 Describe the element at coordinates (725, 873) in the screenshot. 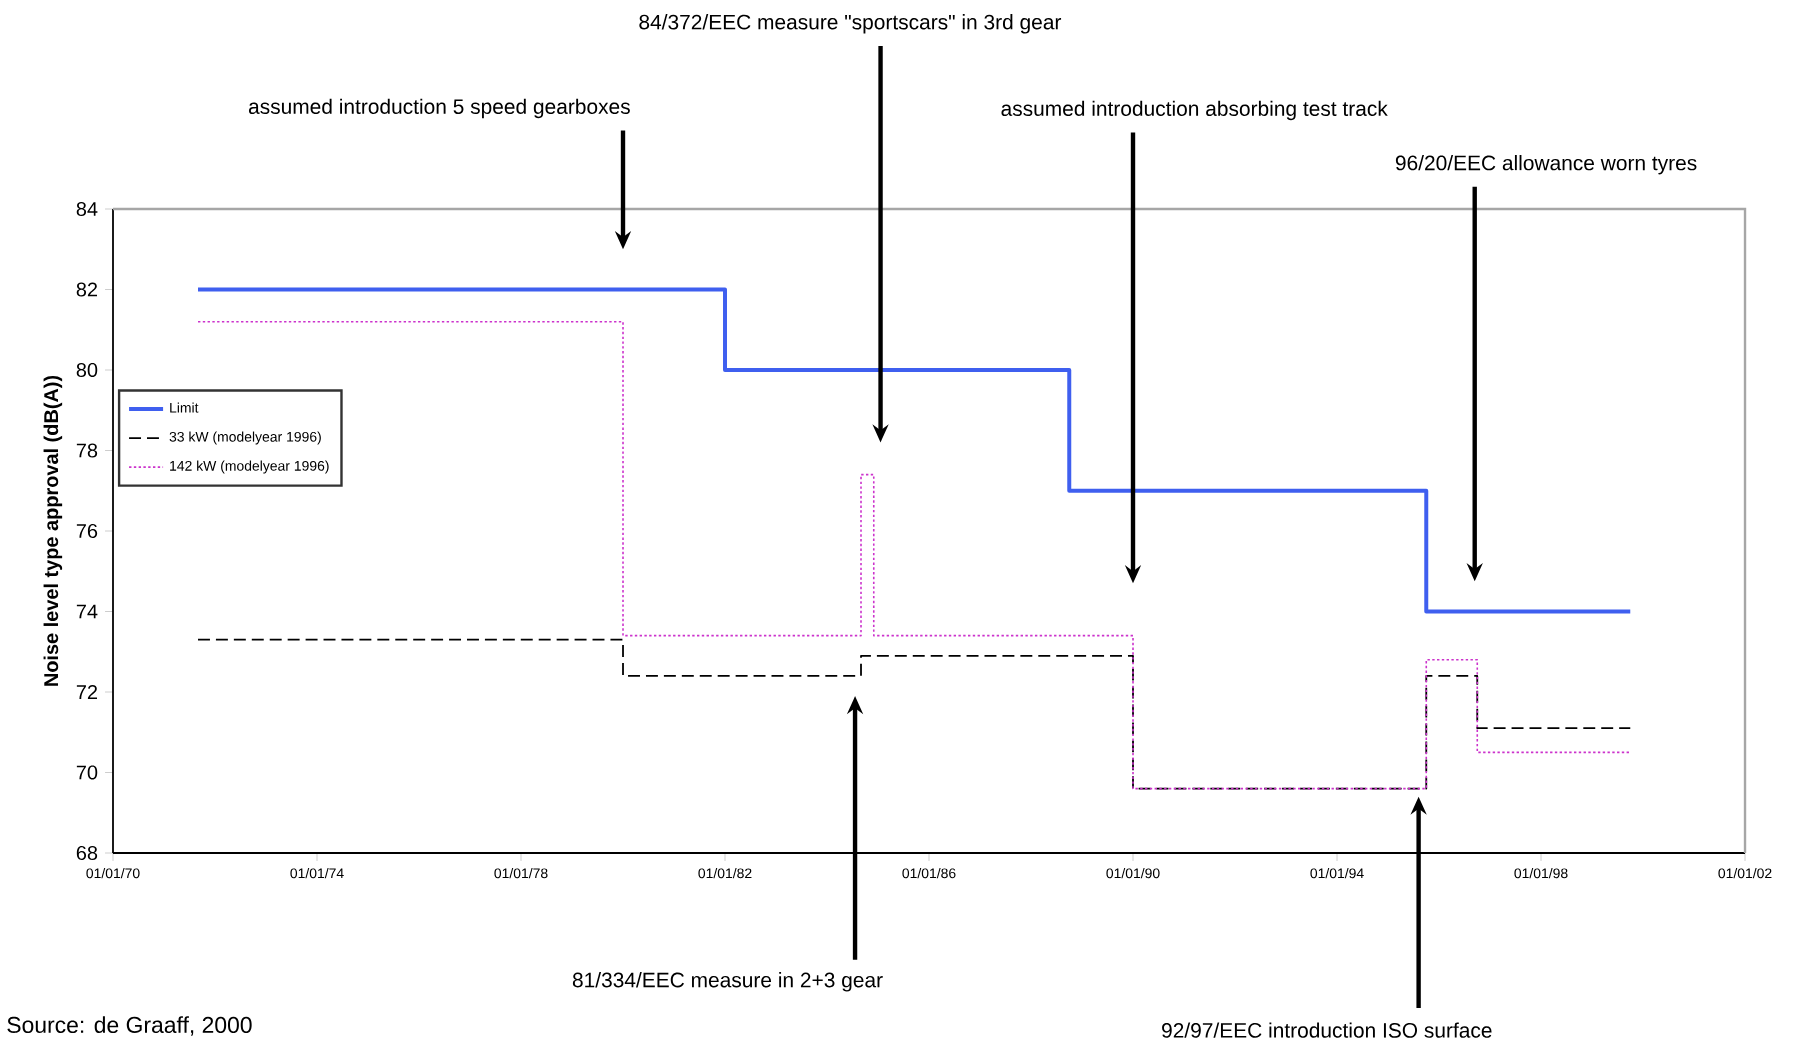

I see `x-tick-label: 01/01/82` at that location.